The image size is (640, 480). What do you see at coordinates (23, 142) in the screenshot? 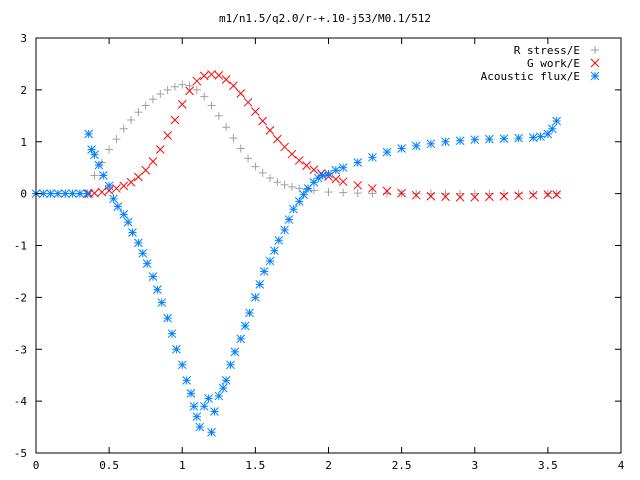
I see `y-tick-label: 1` at bounding box center [23, 142].